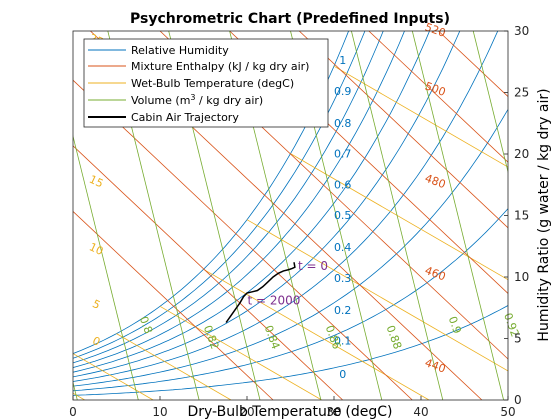 The width and height of the screenshot is (560, 420). Describe the element at coordinates (343, 123) in the screenshot. I see `rh-label: 0.8` at that location.